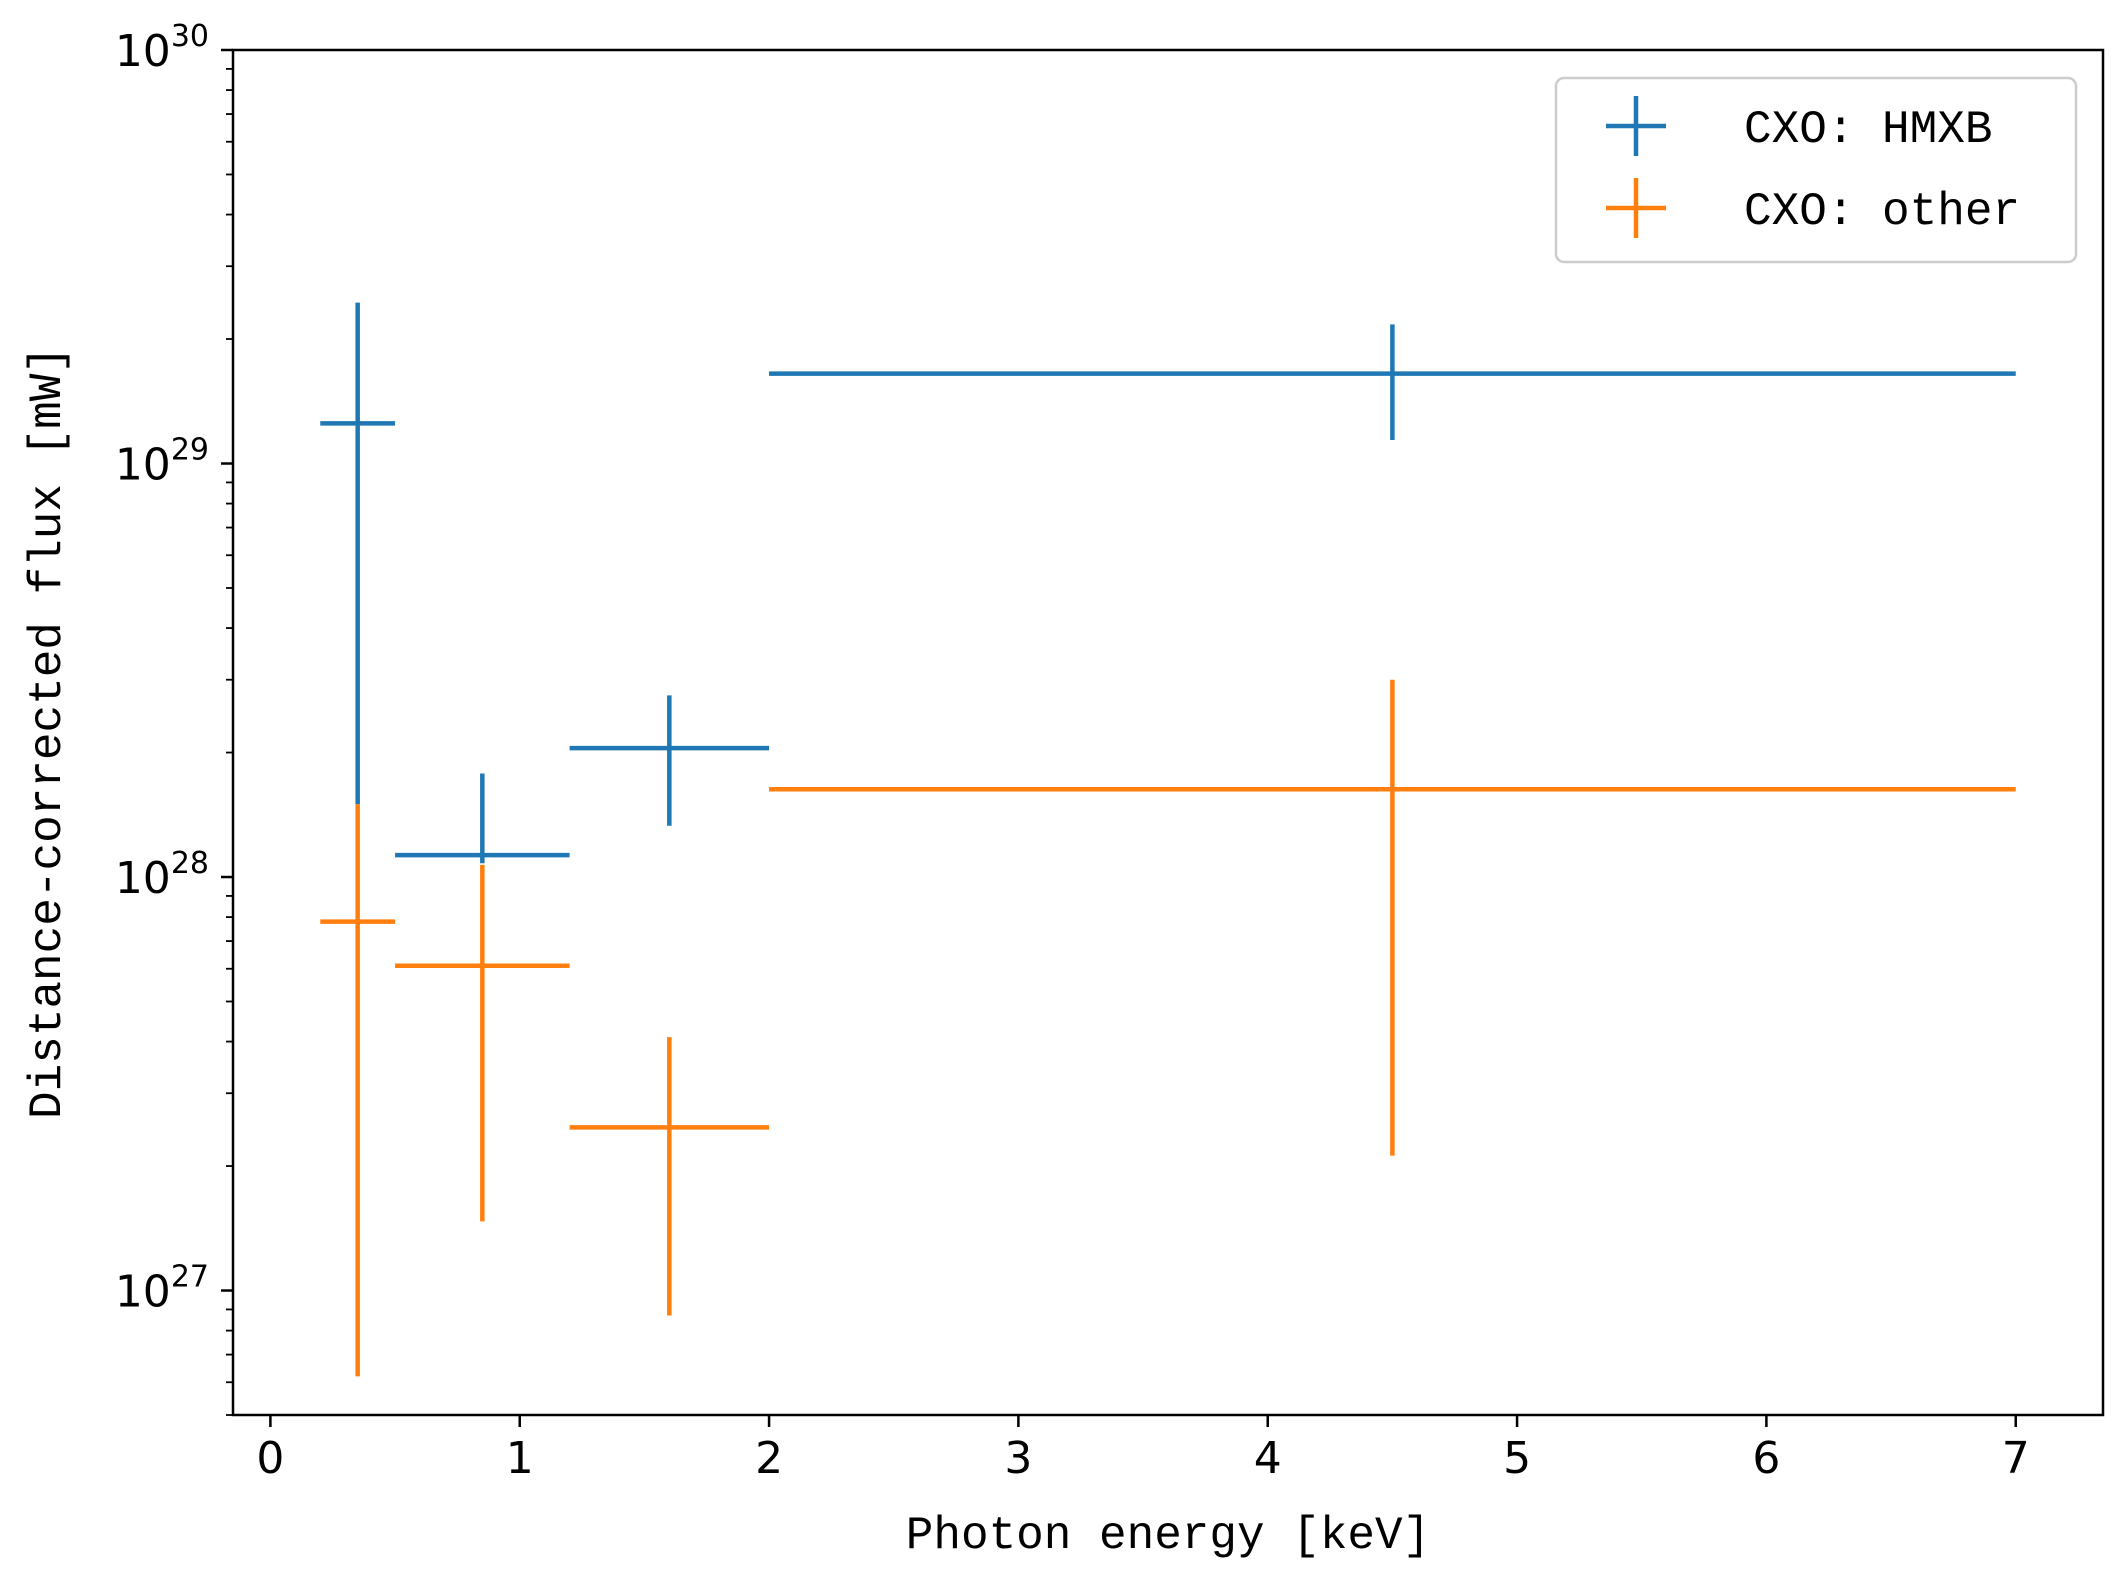 The image size is (2121, 1587). What do you see at coordinates (270, 1458) in the screenshot?
I see `x-tick-label: 0` at bounding box center [270, 1458].